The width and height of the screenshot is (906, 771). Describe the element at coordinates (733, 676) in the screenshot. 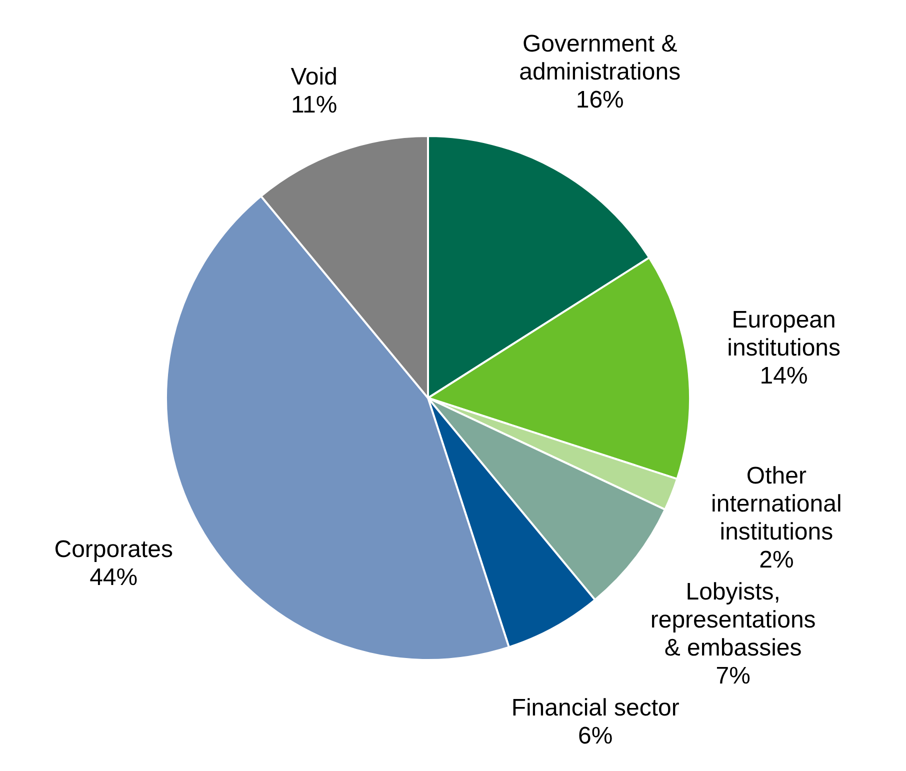

I see `data-label: 7%` at that location.